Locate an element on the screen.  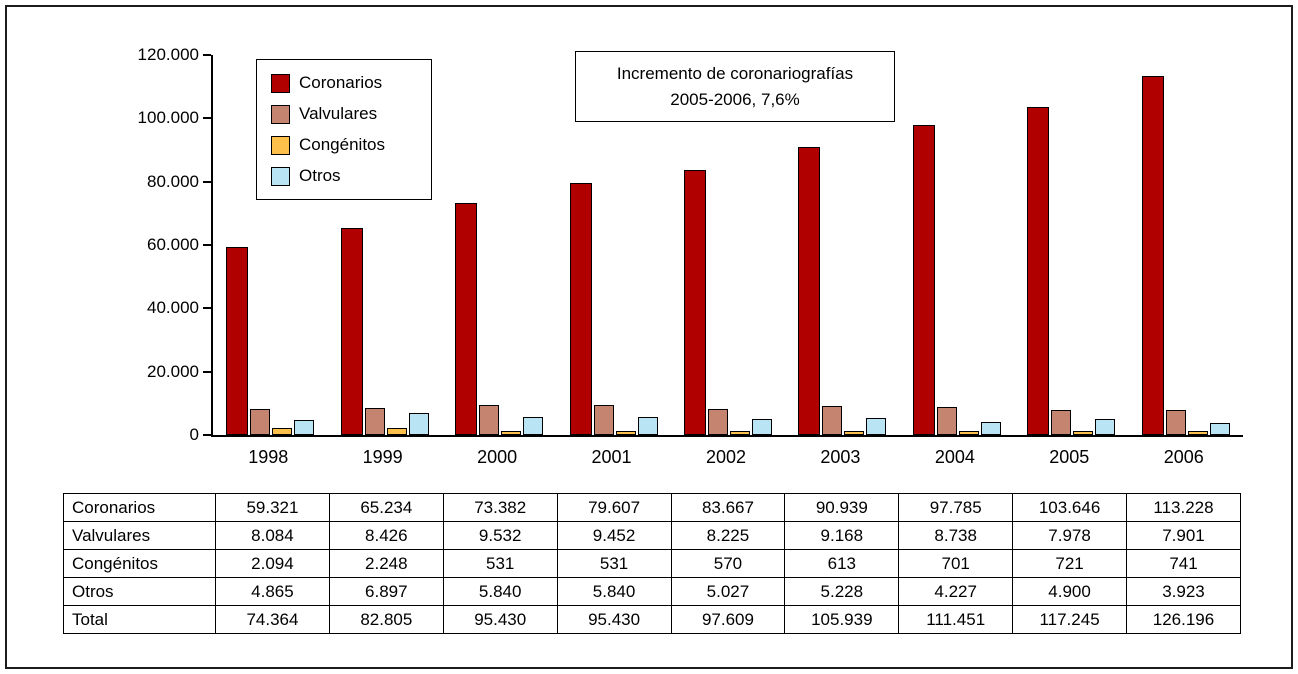
bar-otros-2001 is located at coordinates (647, 426).